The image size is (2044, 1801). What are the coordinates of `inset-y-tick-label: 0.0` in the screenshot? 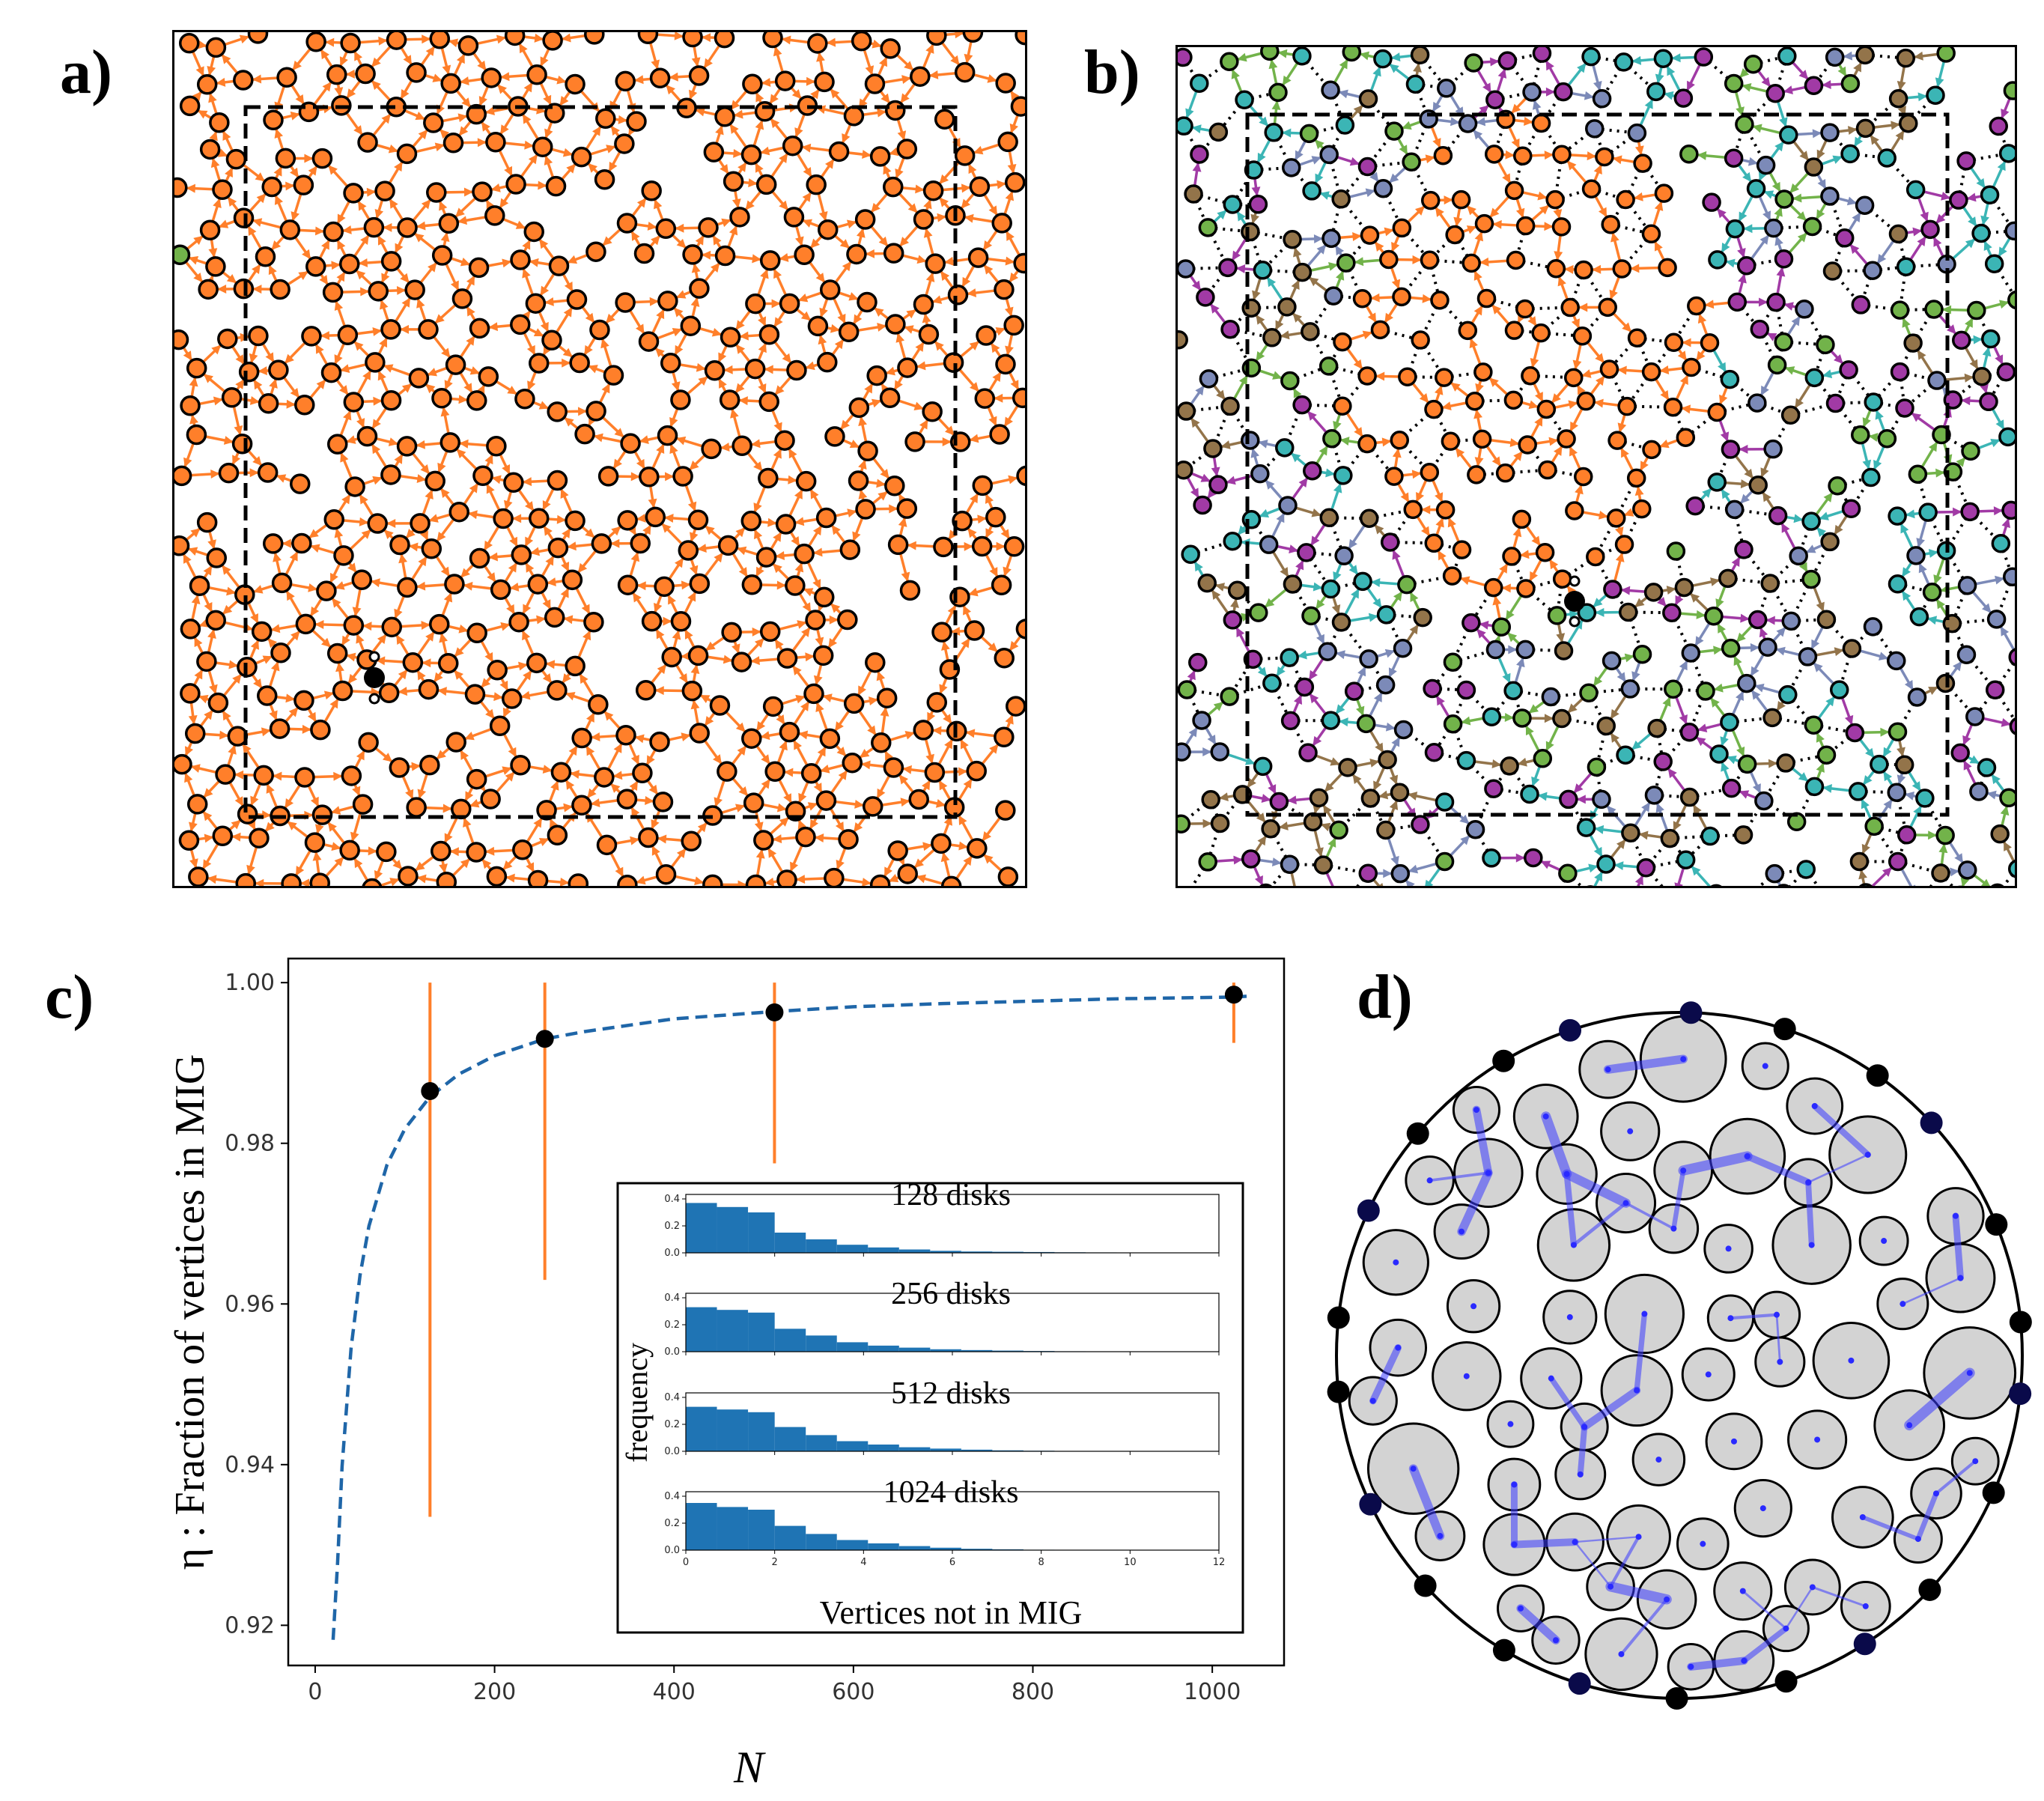 It's located at (672, 1352).